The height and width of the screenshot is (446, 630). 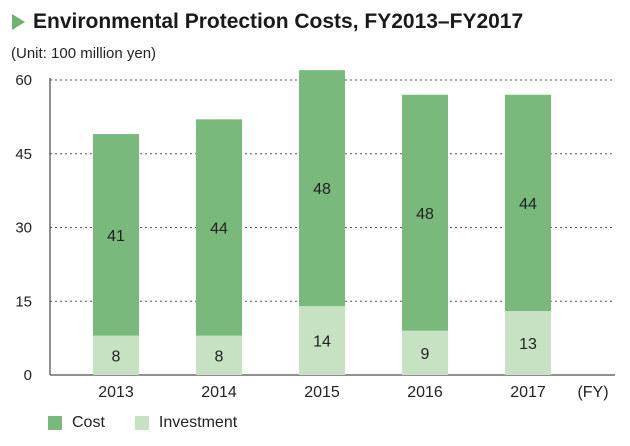 What do you see at coordinates (23, 301) in the screenshot?
I see `y-tick-label: 15` at bounding box center [23, 301].